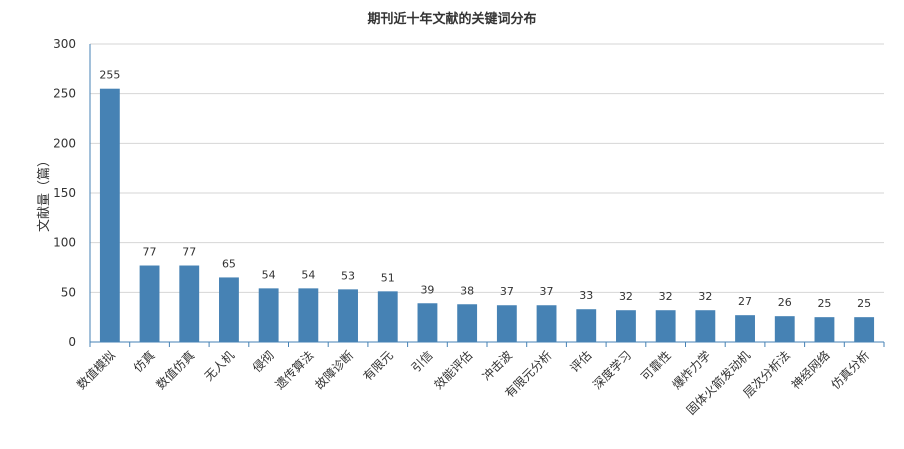  I want to click on x-tick-label: 侵彻, so click(263, 362).